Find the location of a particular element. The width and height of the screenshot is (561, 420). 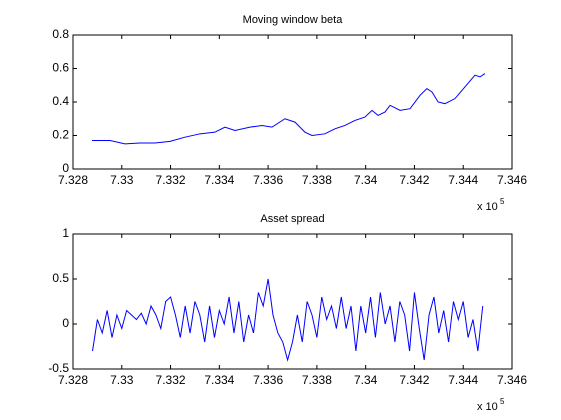

y-tick-label: 0.4 is located at coordinates (60, 101).